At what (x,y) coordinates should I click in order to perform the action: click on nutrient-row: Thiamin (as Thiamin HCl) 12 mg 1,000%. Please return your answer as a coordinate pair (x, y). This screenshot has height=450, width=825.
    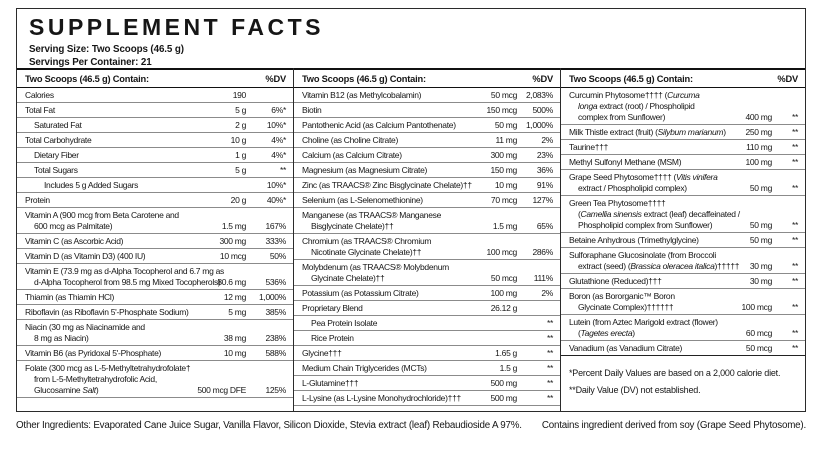
    Looking at the image, I should click on (155, 297).